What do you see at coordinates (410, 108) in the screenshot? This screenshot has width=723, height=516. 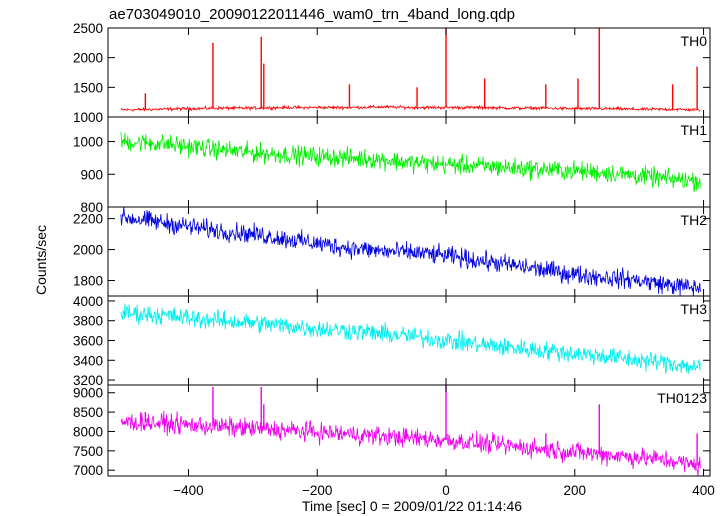 I see `series-th0` at bounding box center [410, 108].